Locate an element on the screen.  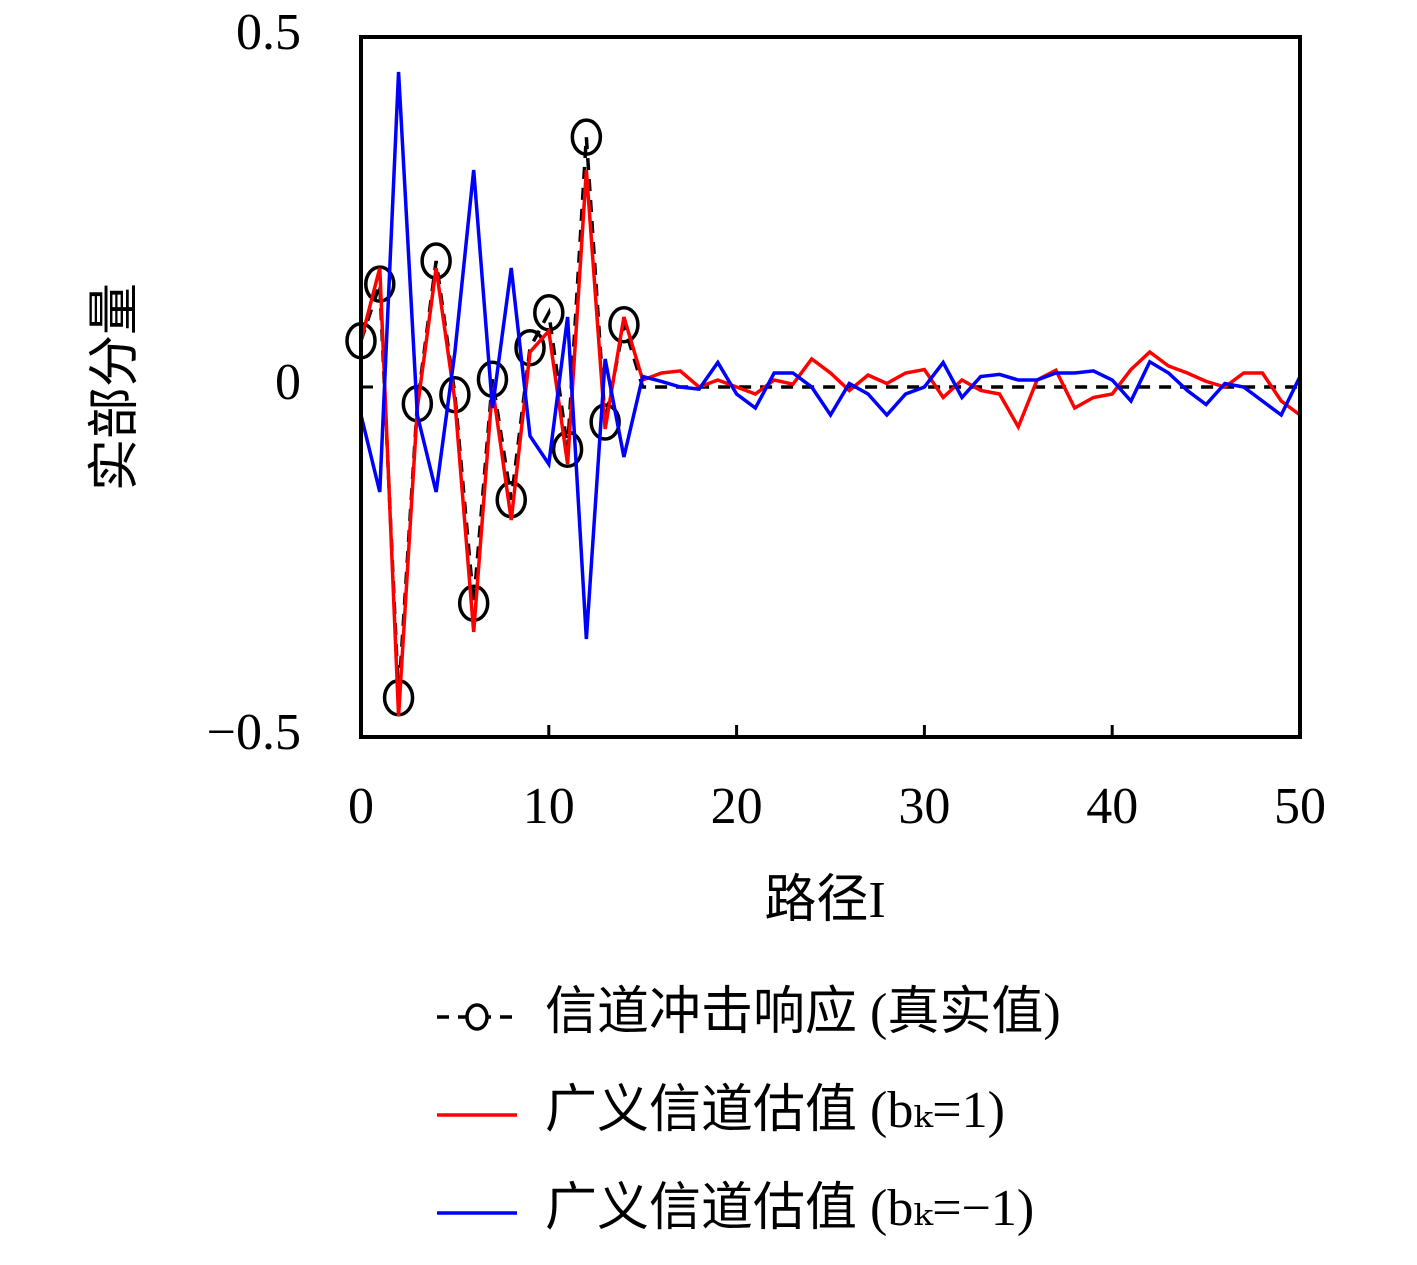
x-tick-label: 40 is located at coordinates (1112, 806).